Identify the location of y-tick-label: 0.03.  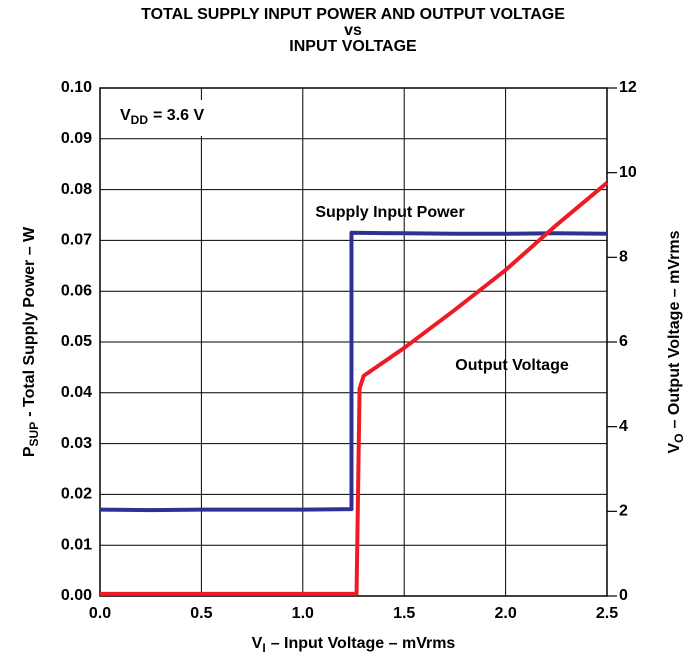
(76, 443).